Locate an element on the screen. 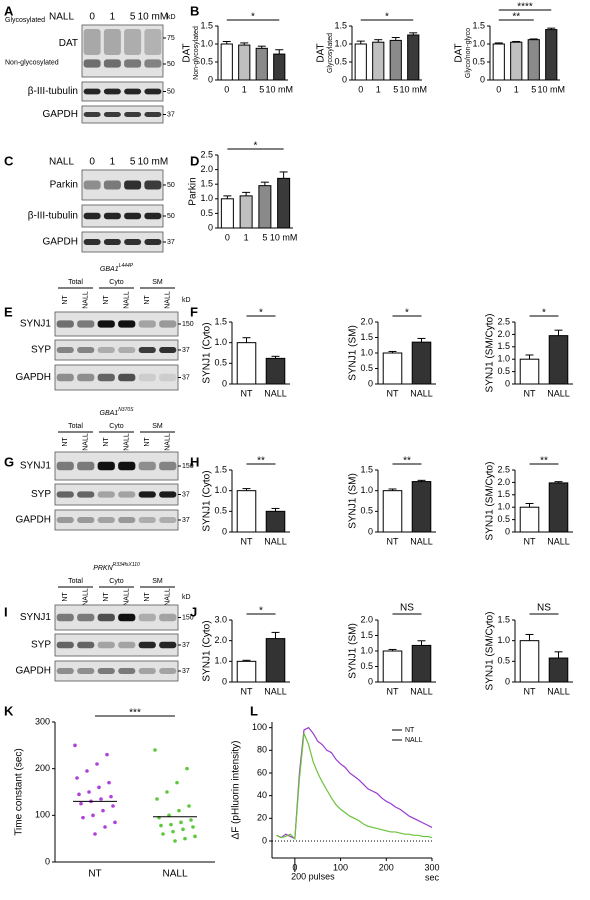  row-label: β-III-tubulin is located at coordinates (53, 91).